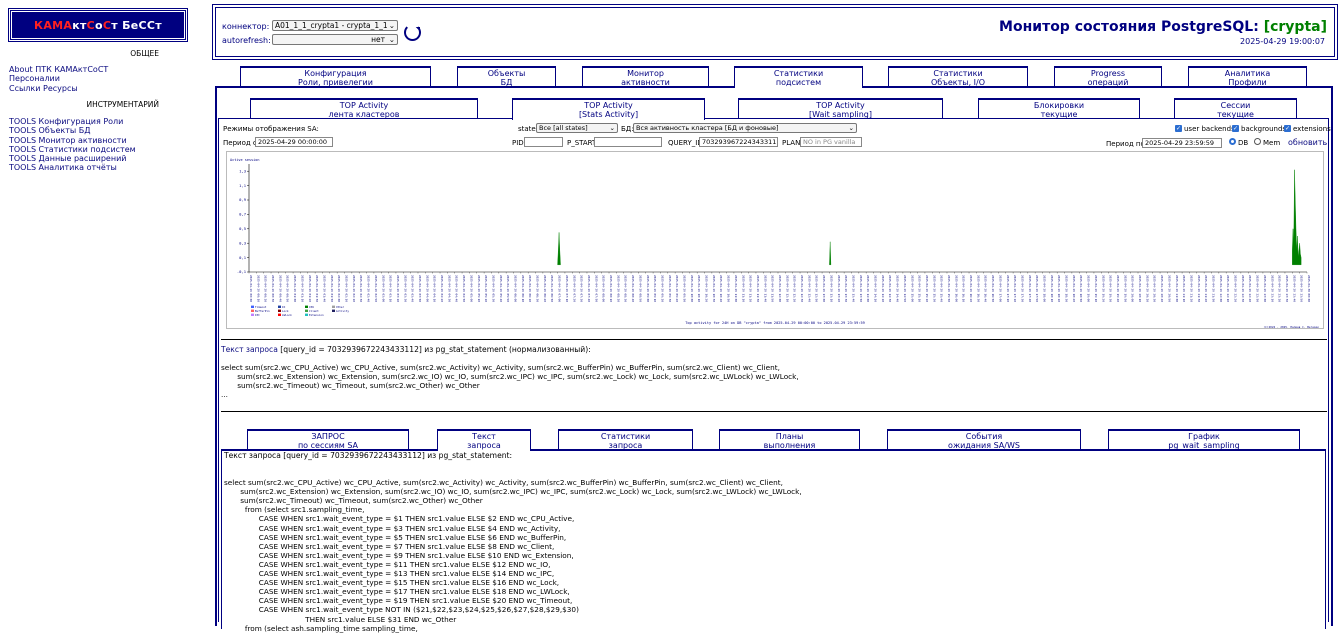 Image resolution: width=1343 pixels, height=633 pixels. What do you see at coordinates (68, 159) in the screenshot?
I see `link-tools-extensions: TOOLS Данные расширений` at bounding box center [68, 159].